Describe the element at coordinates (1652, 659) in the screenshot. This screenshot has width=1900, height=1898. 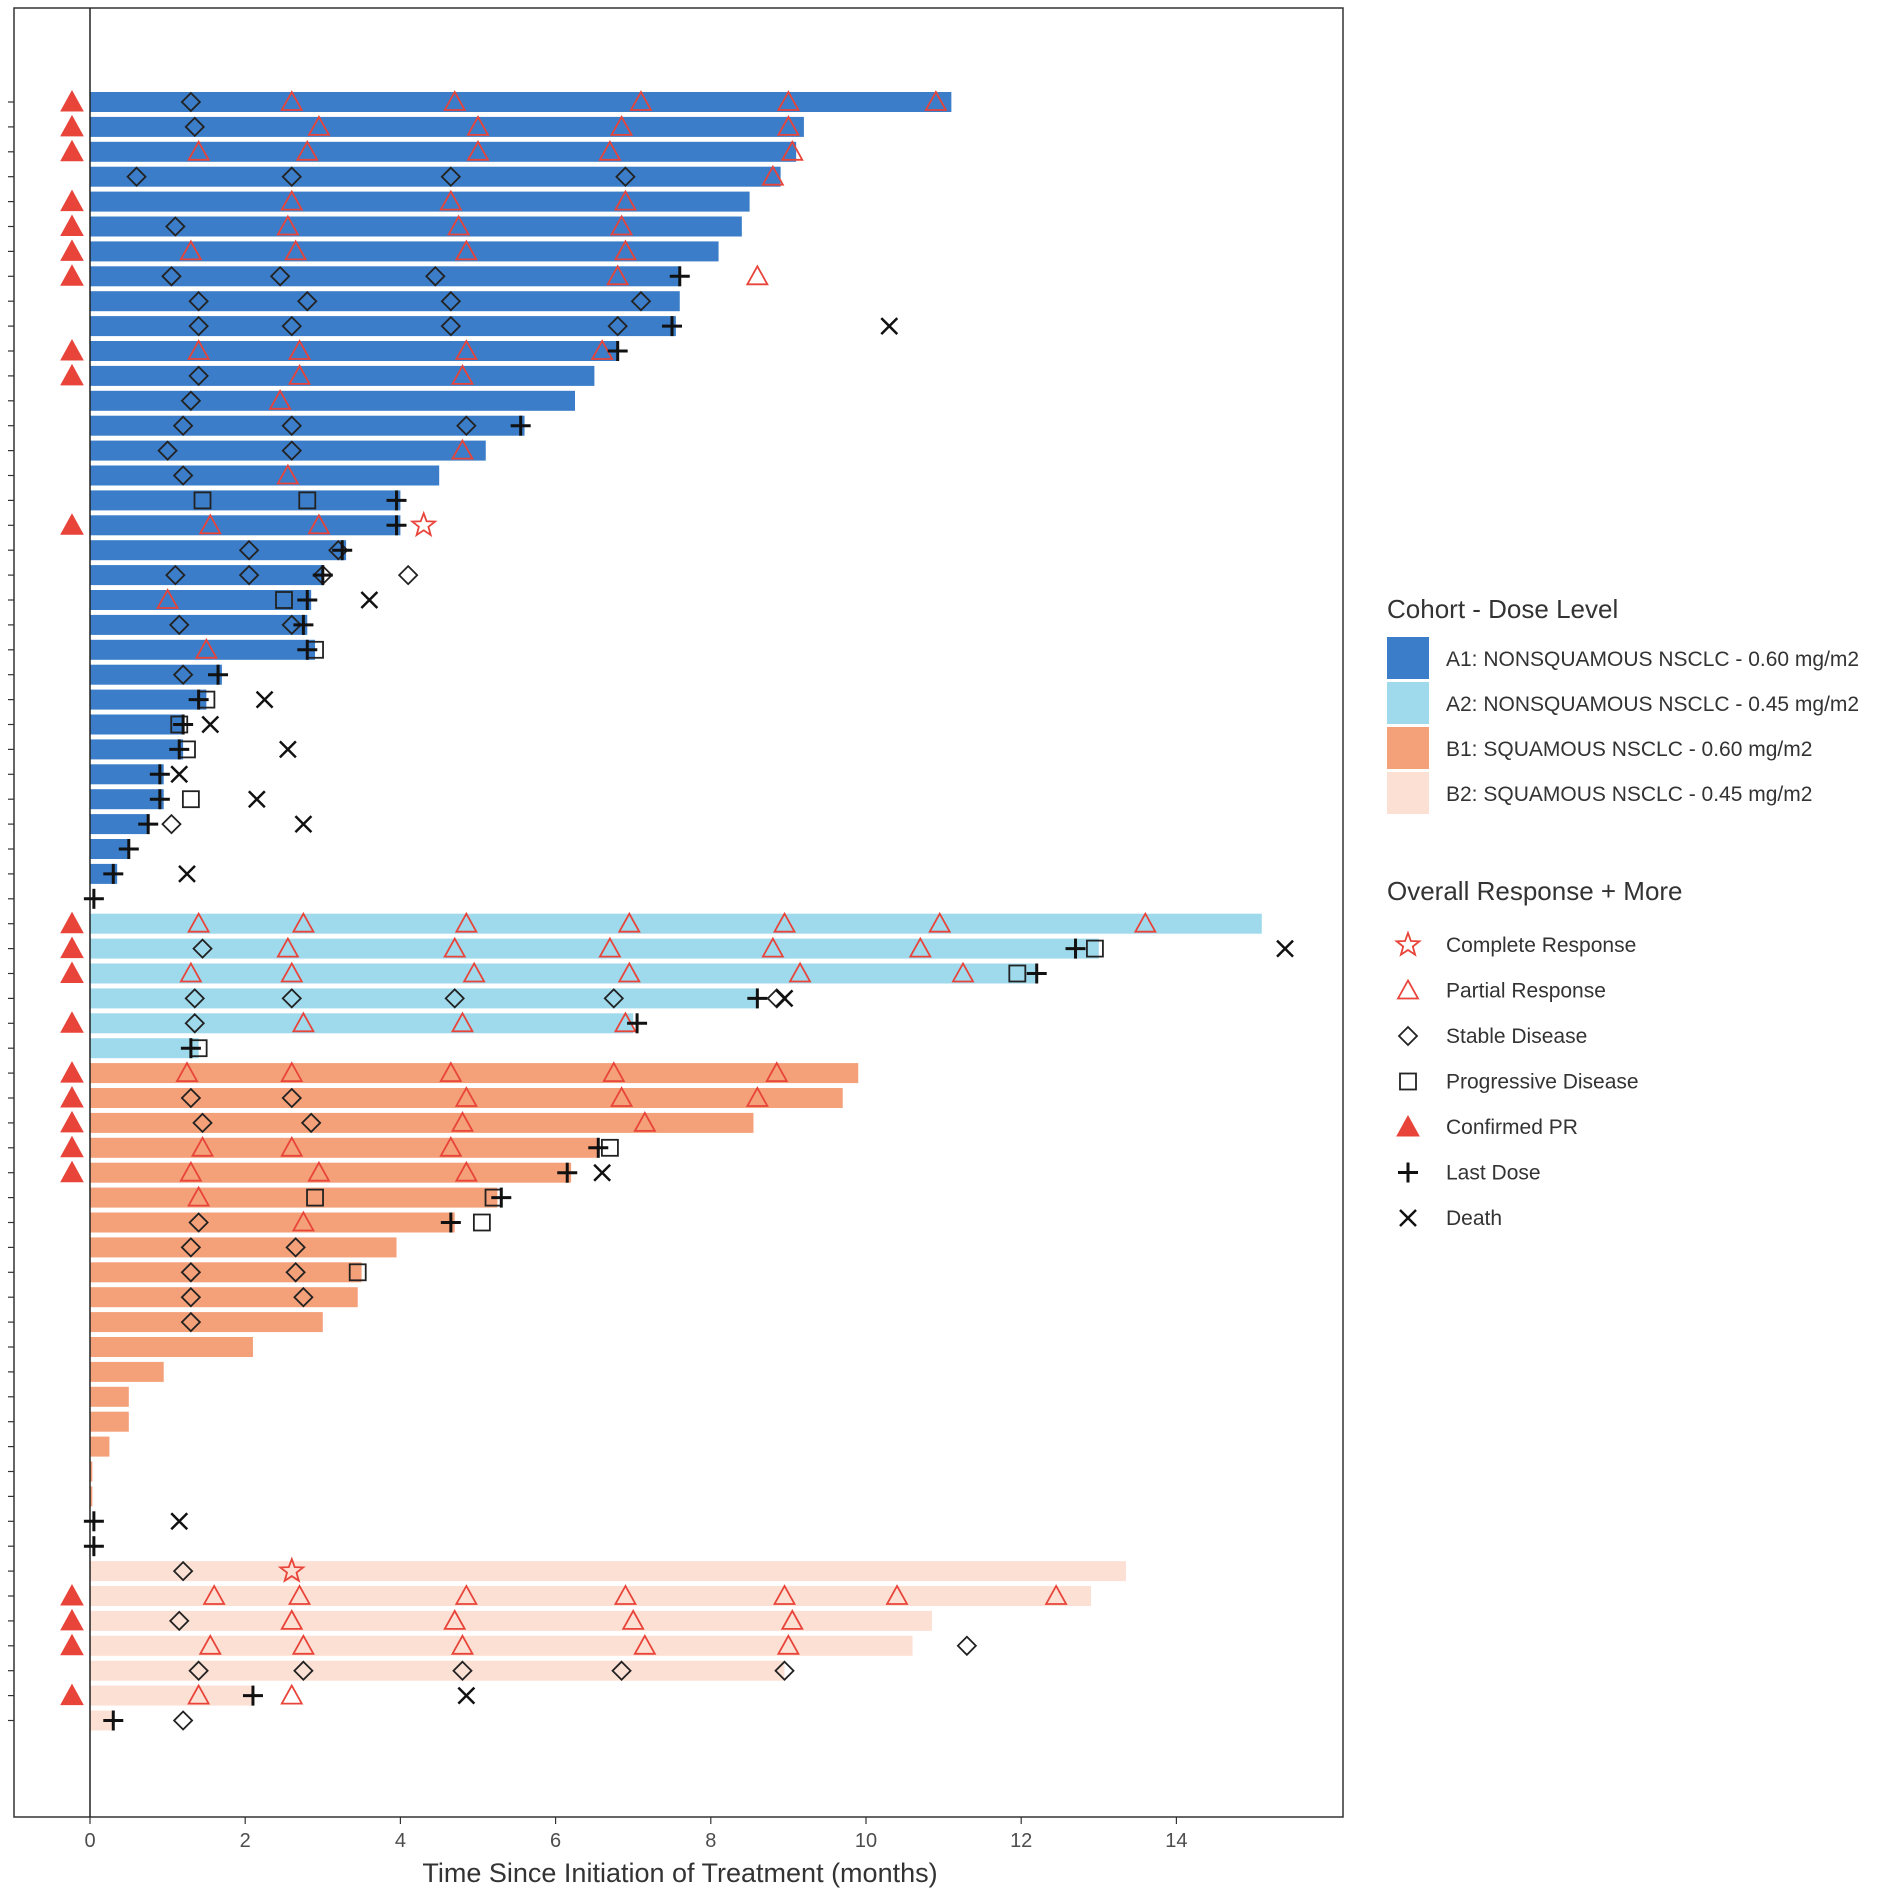
I see `cohort-legend-label: A1: NONSQUAMOUS NSCLC - 0.60 mg/m2` at that location.